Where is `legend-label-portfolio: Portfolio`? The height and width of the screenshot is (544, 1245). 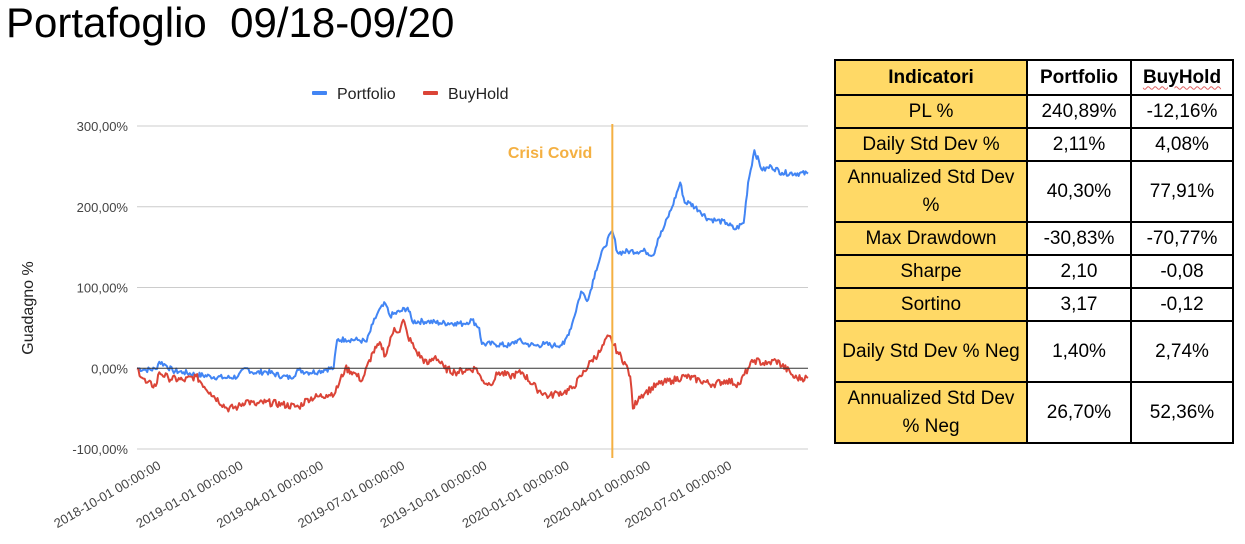 legend-label-portfolio: Portfolio is located at coordinates (366, 94).